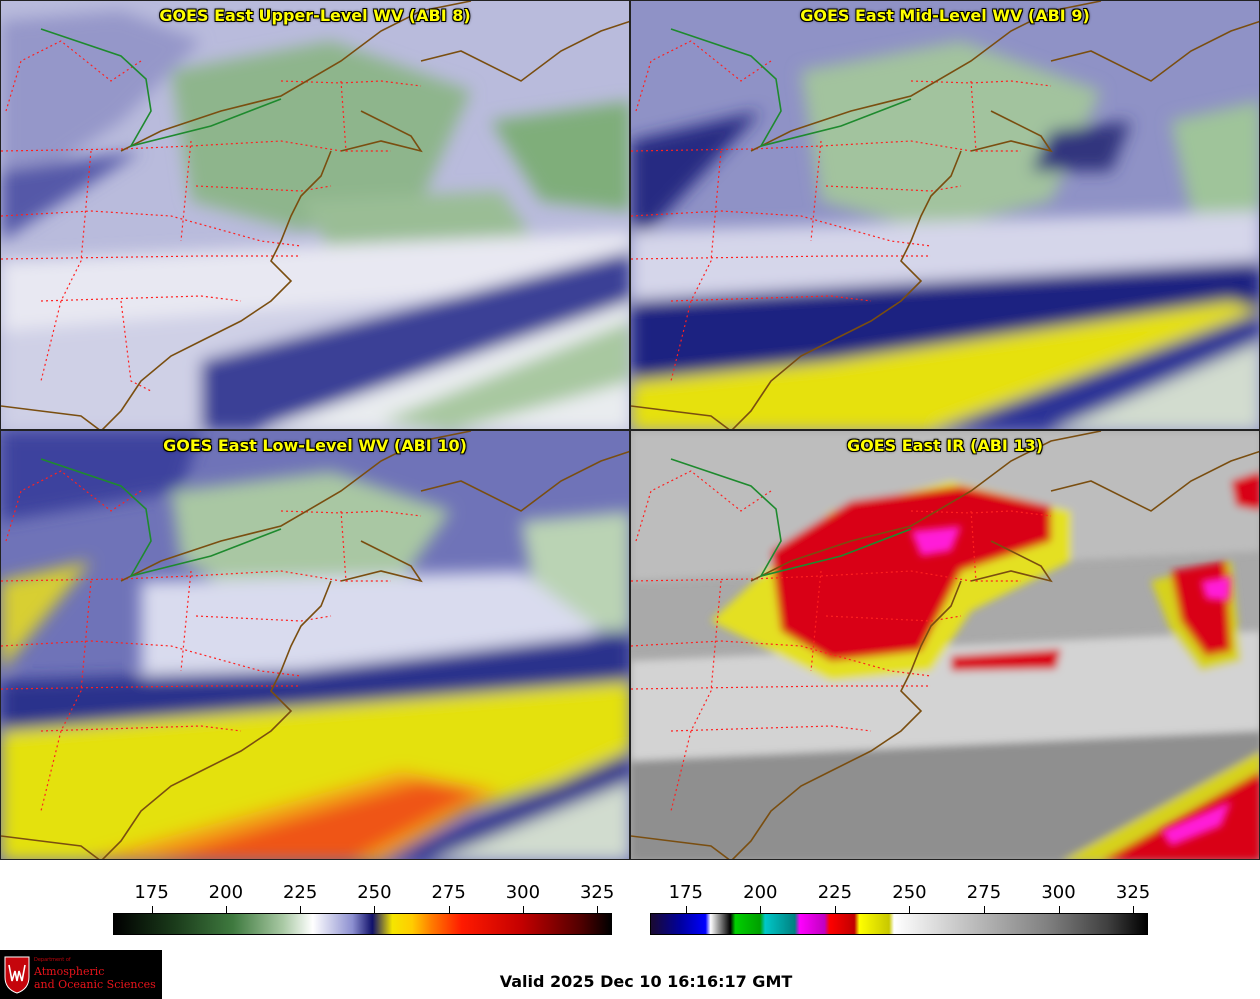 The image size is (1260, 999). Describe the element at coordinates (315, 445) in the screenshot. I see `low-level-wv-title: GOES East Low-Level WV (ABI 10)` at that location.